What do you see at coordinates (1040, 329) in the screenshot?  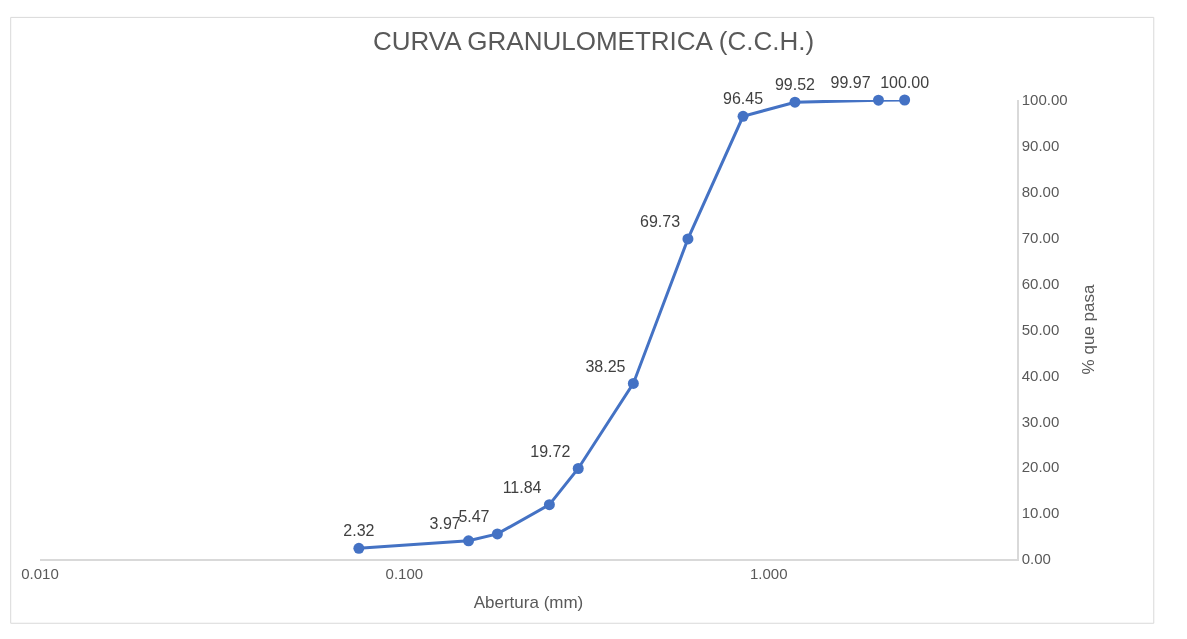 I see `y-tick-label: 50.00` at bounding box center [1040, 329].